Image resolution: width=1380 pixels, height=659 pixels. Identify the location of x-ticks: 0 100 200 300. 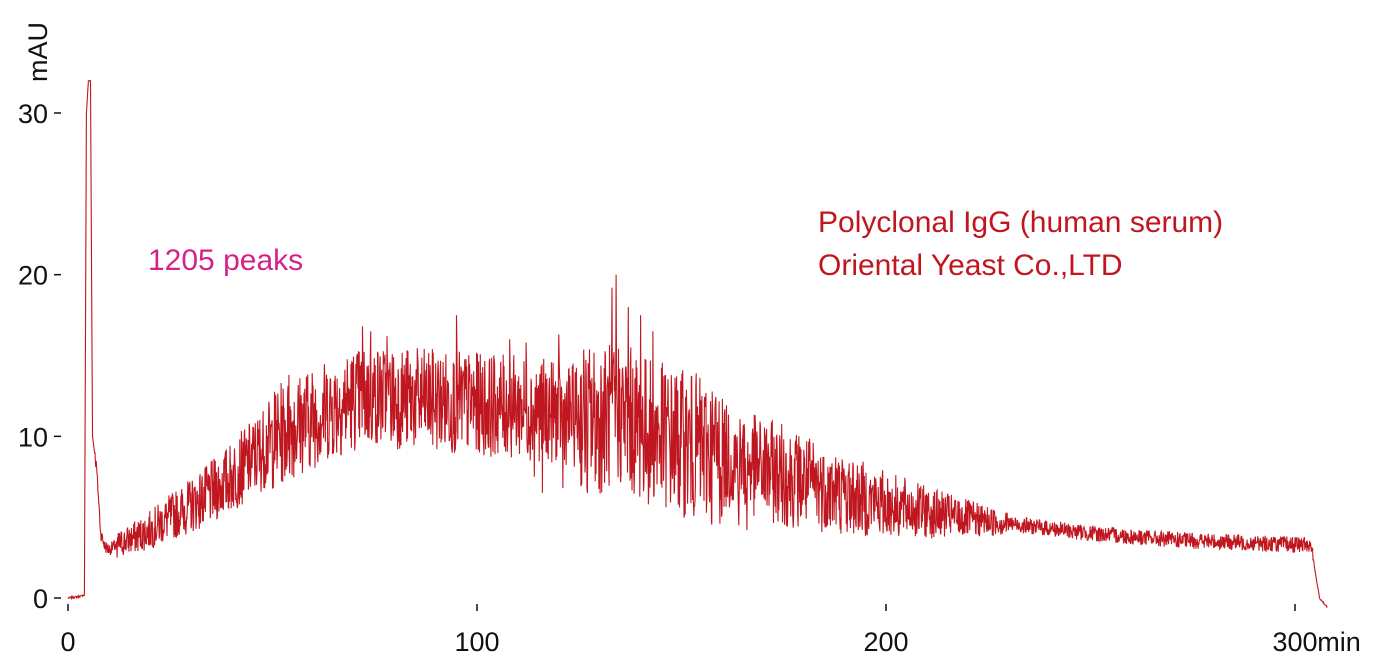
(689, 630).